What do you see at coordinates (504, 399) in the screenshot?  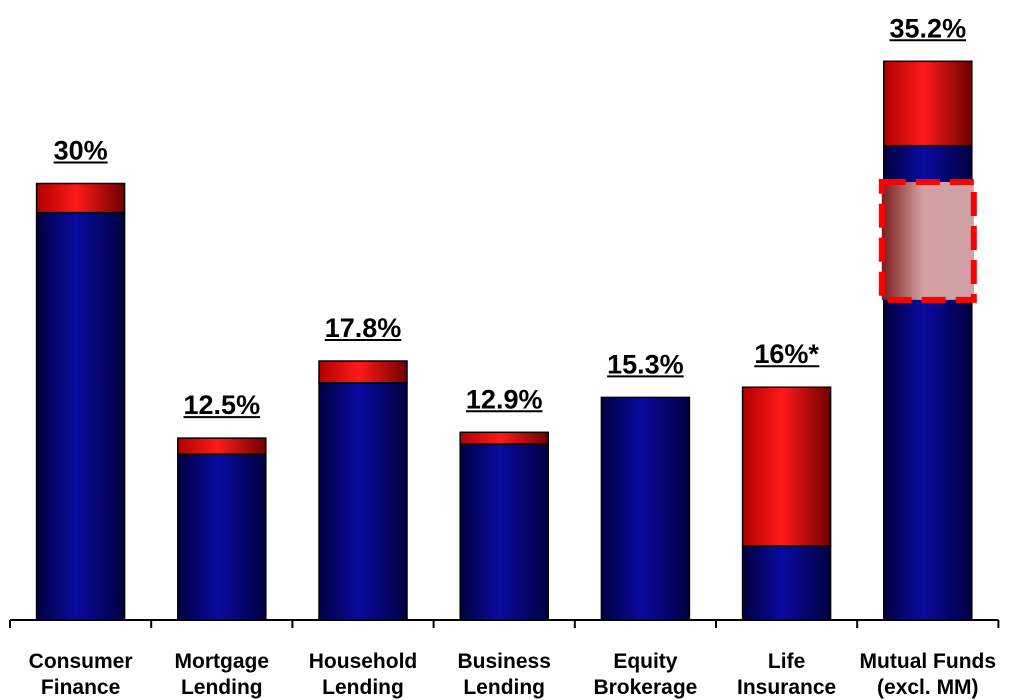 I see `data-label: 12.9%` at bounding box center [504, 399].